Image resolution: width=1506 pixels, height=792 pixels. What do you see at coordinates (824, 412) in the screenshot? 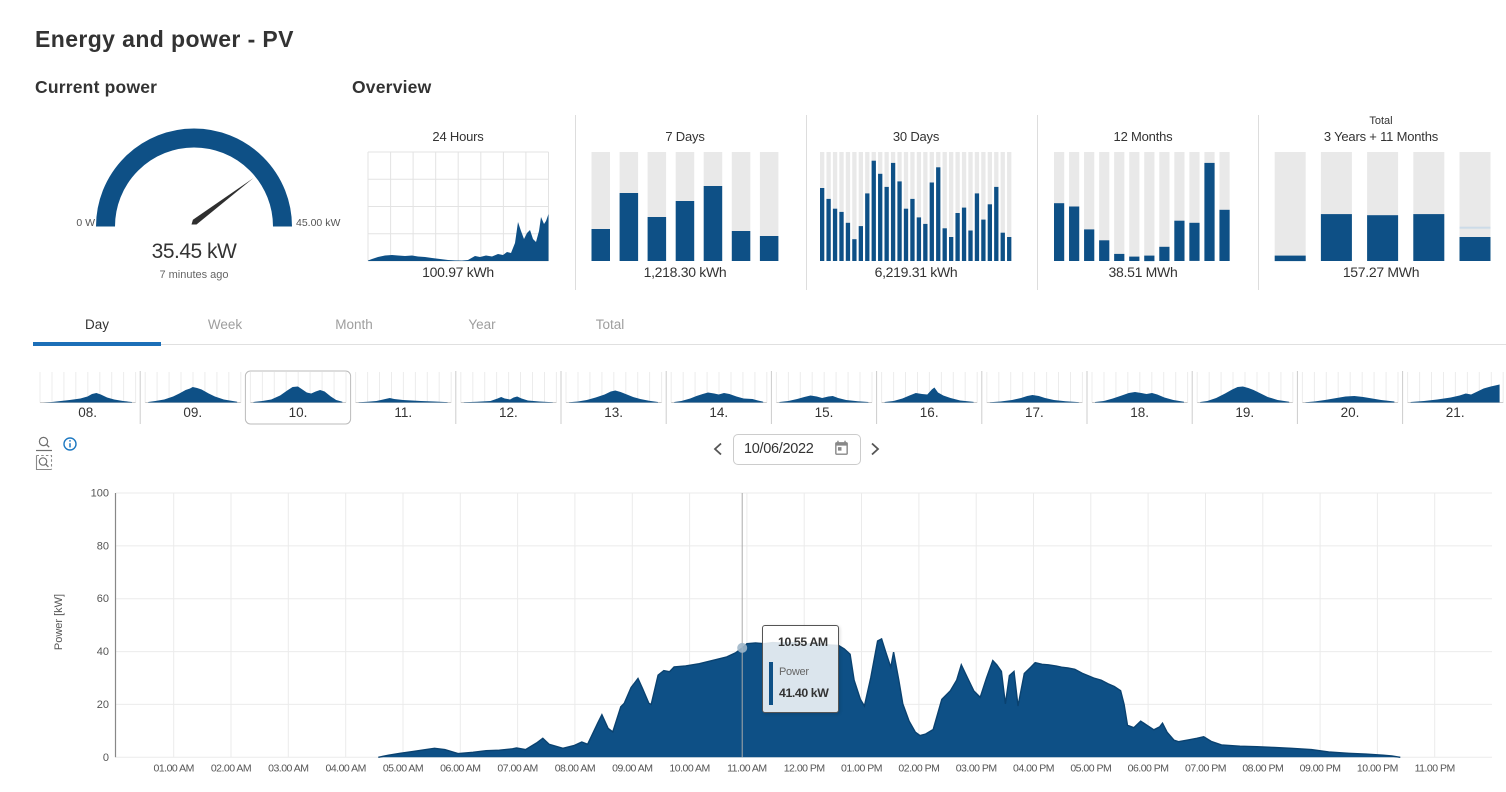
I see `svg-text: 15.` at bounding box center [824, 412].